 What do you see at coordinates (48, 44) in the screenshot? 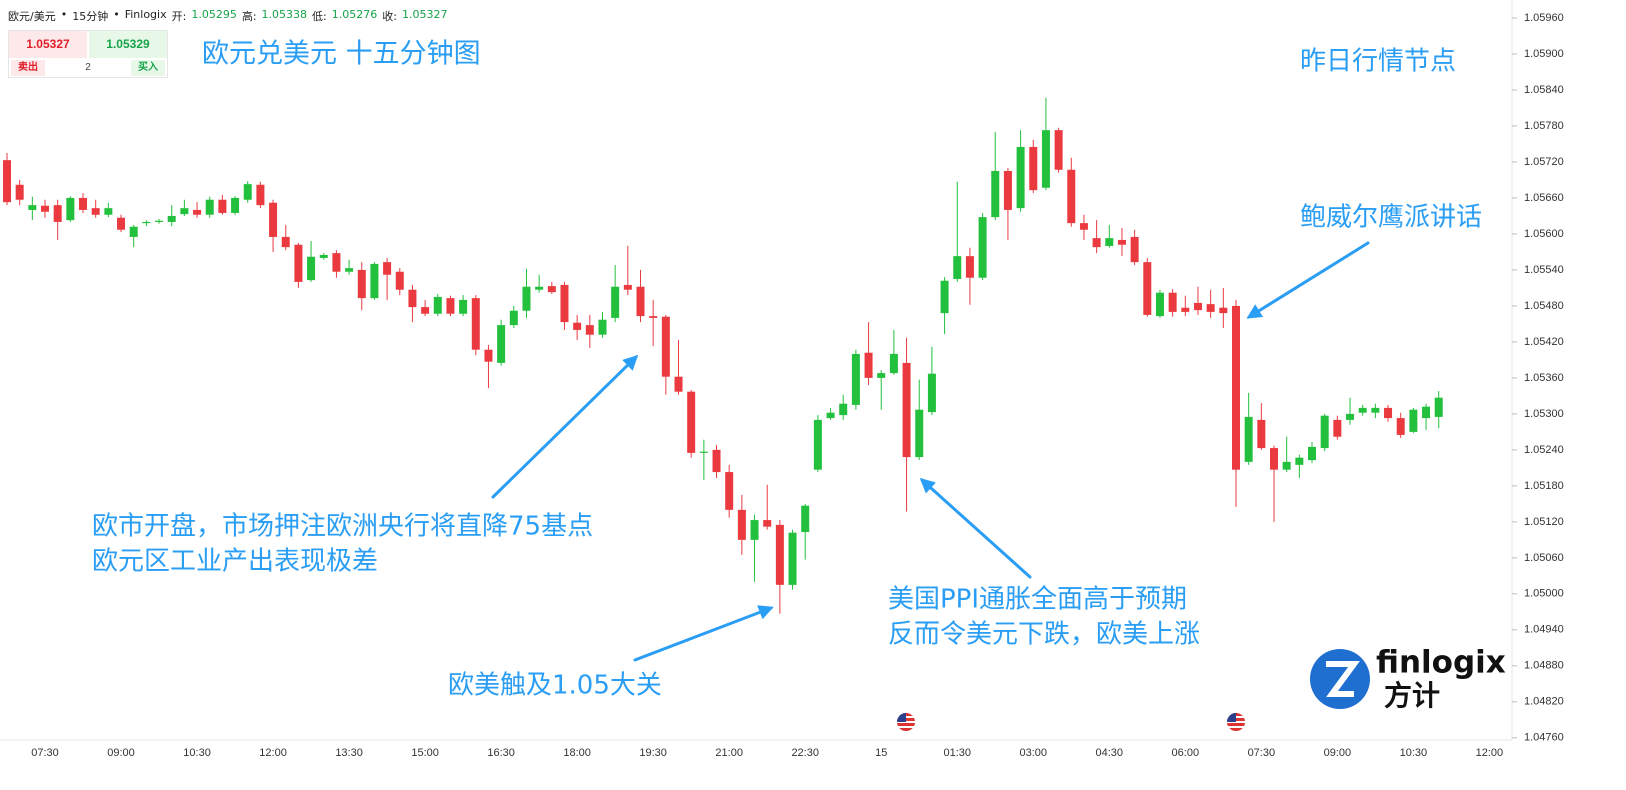
I see `bid-button: 1.05327` at bounding box center [48, 44].